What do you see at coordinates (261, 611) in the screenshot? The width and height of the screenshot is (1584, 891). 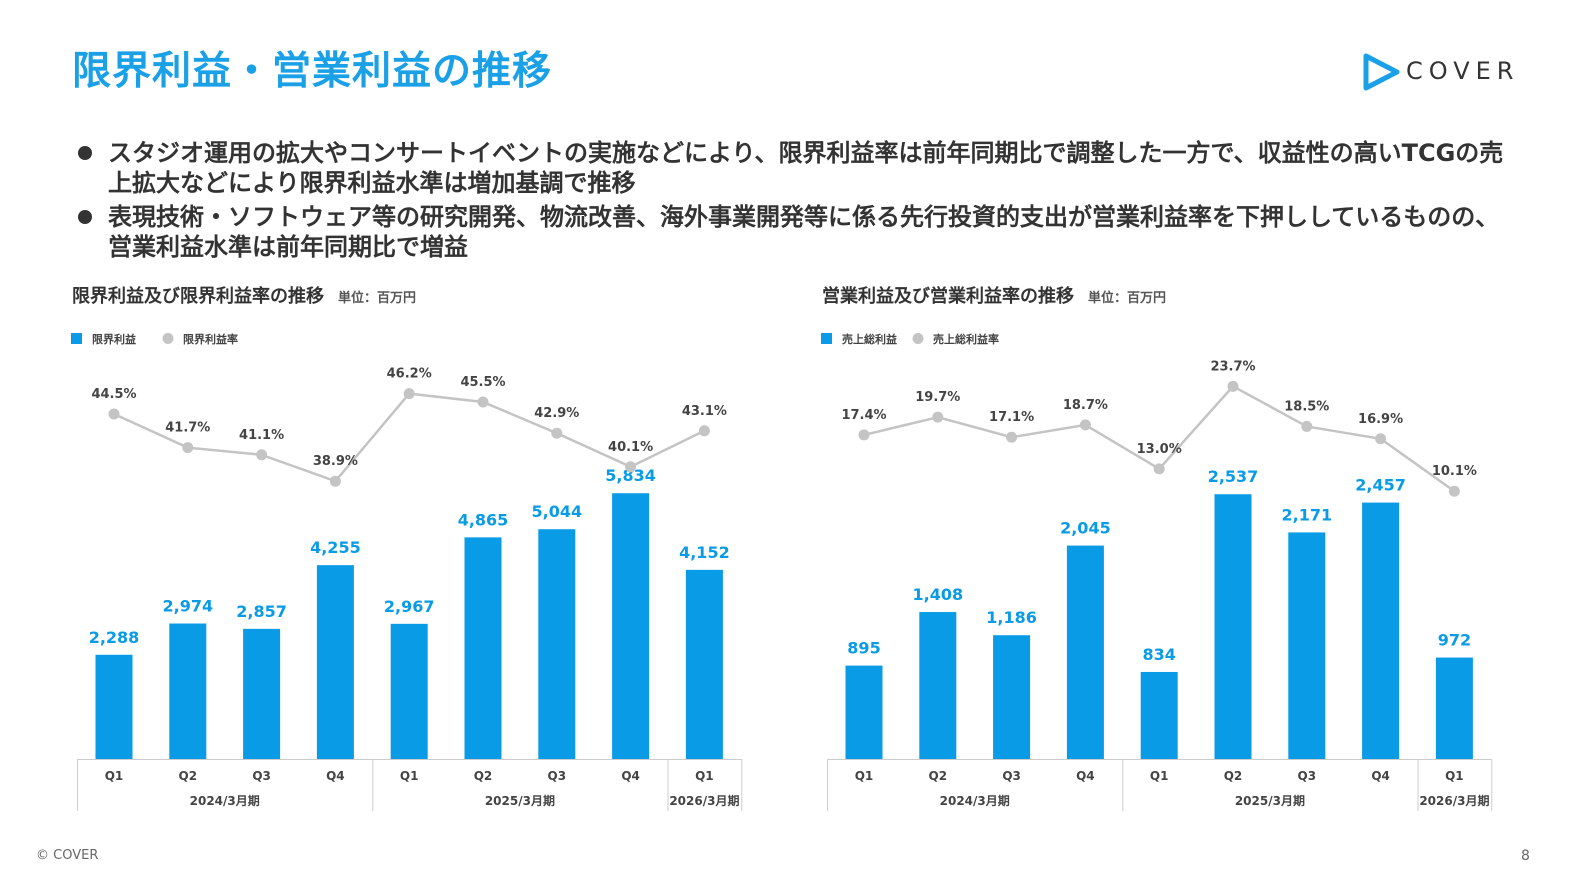 I see `bar-value-label: 2,857` at bounding box center [261, 611].